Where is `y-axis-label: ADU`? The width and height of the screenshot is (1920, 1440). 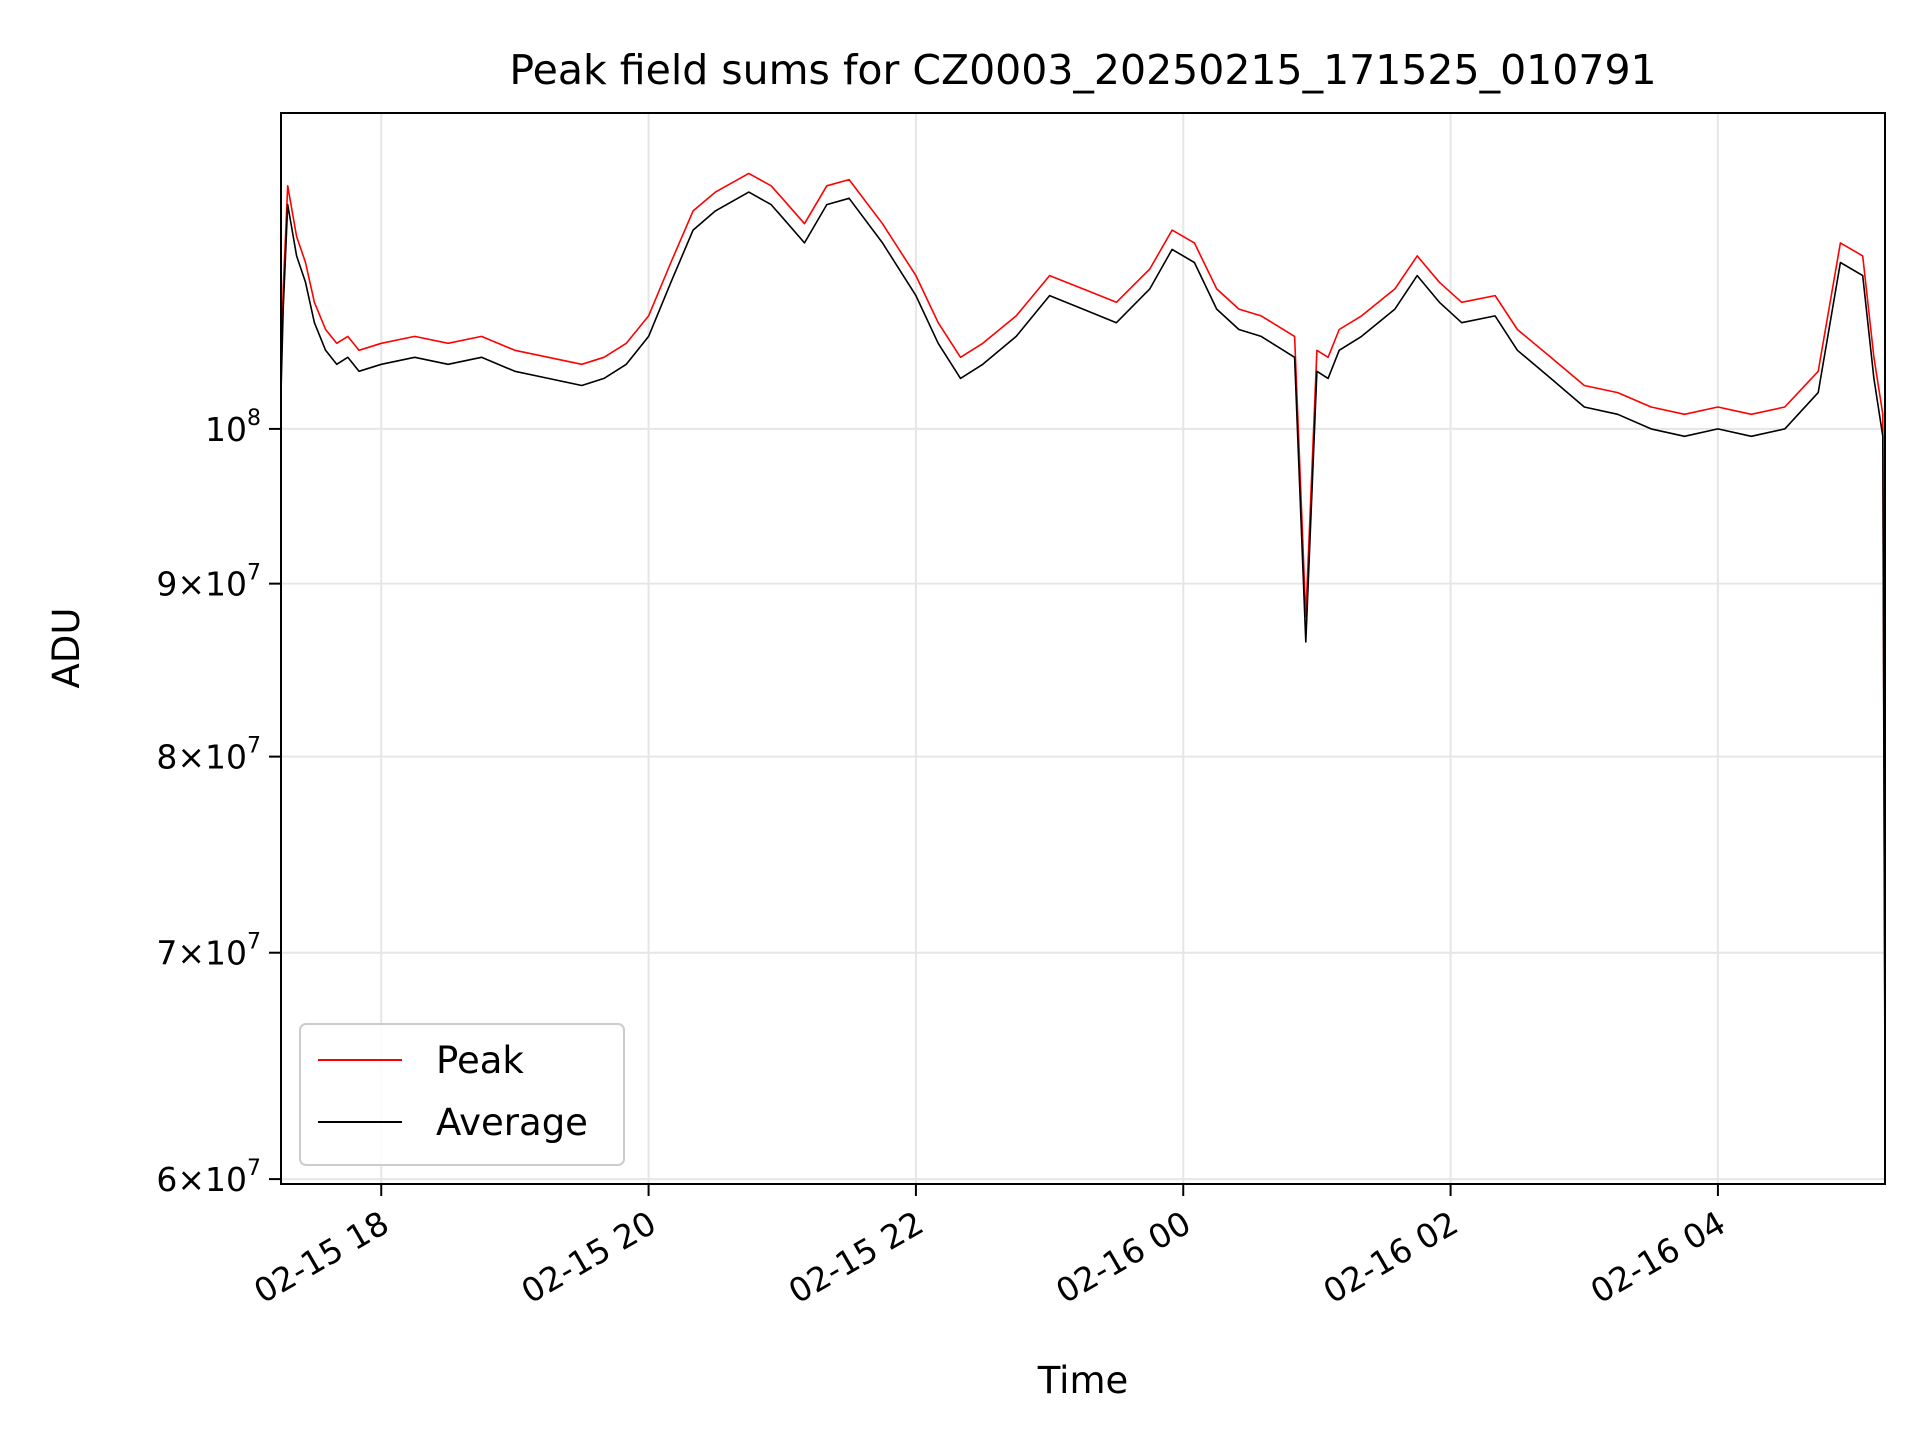
y-axis-label: ADU is located at coordinates (66, 648).